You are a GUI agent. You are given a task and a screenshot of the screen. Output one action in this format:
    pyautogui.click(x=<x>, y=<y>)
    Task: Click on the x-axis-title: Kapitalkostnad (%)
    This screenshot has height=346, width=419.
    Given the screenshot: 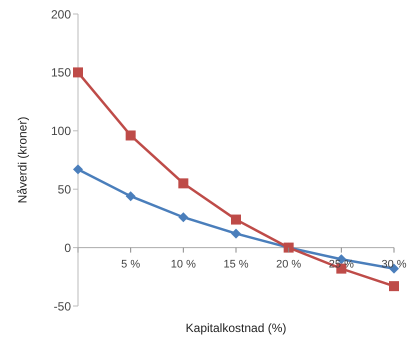 What is the action you would take?
    pyautogui.click(x=236, y=328)
    